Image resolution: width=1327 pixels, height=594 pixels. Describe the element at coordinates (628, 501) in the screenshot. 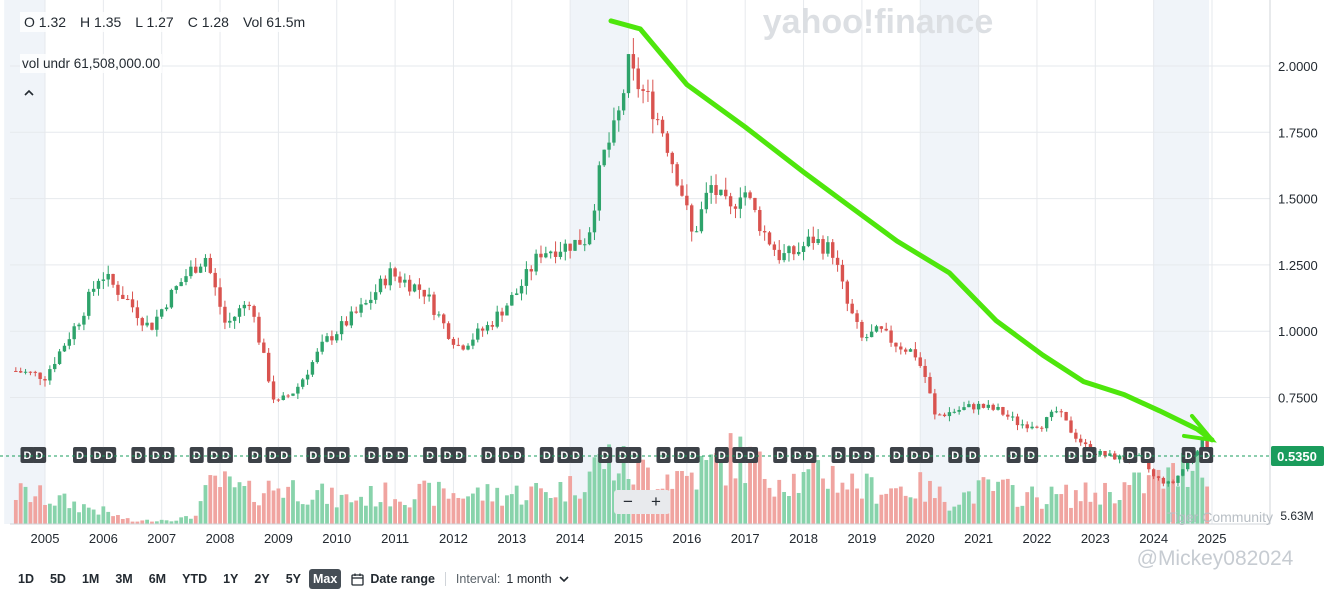

I see `zoom-out-button: −` at that location.